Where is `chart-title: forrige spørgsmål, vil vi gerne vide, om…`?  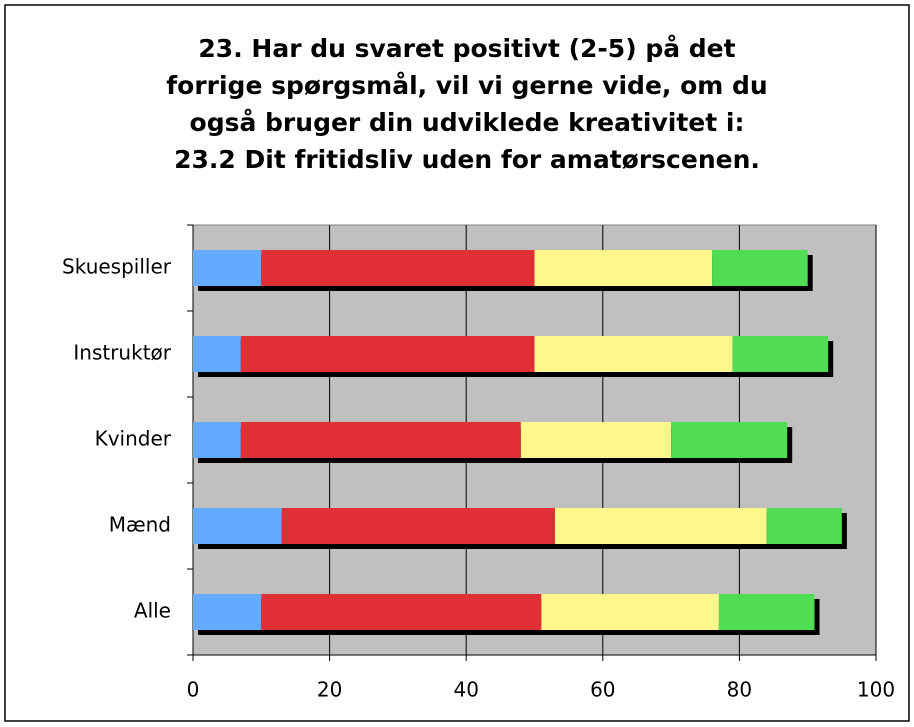 chart-title: forrige spørgsmål, vil vi gerne vide, om… is located at coordinates (466, 85).